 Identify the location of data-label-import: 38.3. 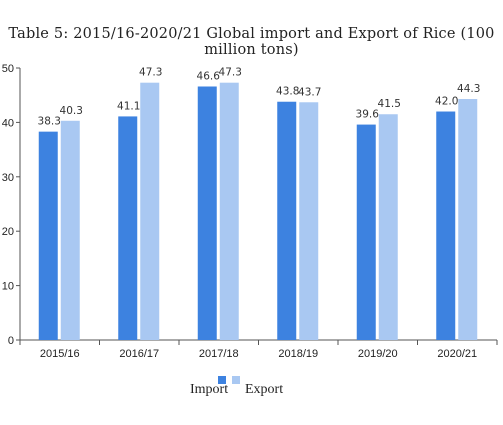
(49, 122).